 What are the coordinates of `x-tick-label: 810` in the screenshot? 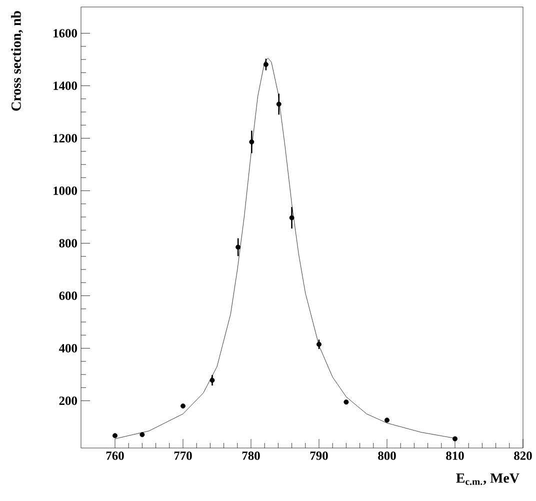 It's located at (455, 456).